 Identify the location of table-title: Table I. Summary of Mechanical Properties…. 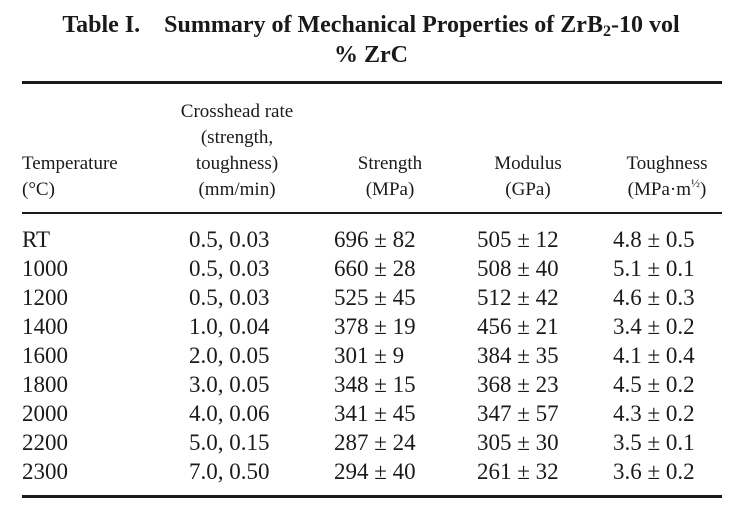
(371, 40).